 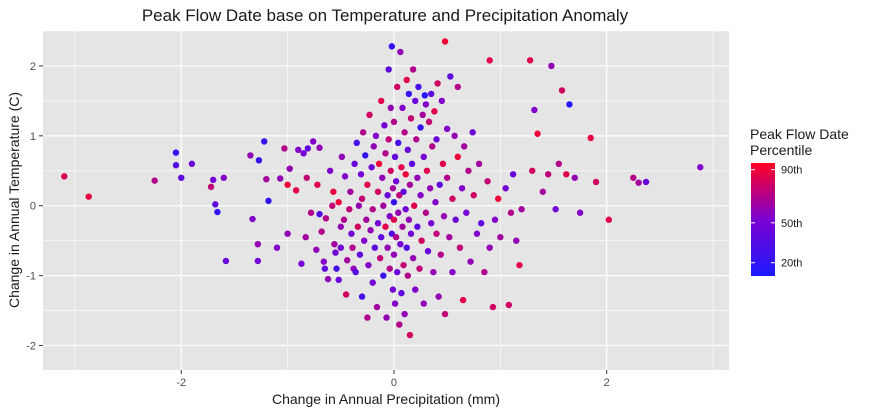 I want to click on x-tick-label: -2, so click(x=181, y=383).